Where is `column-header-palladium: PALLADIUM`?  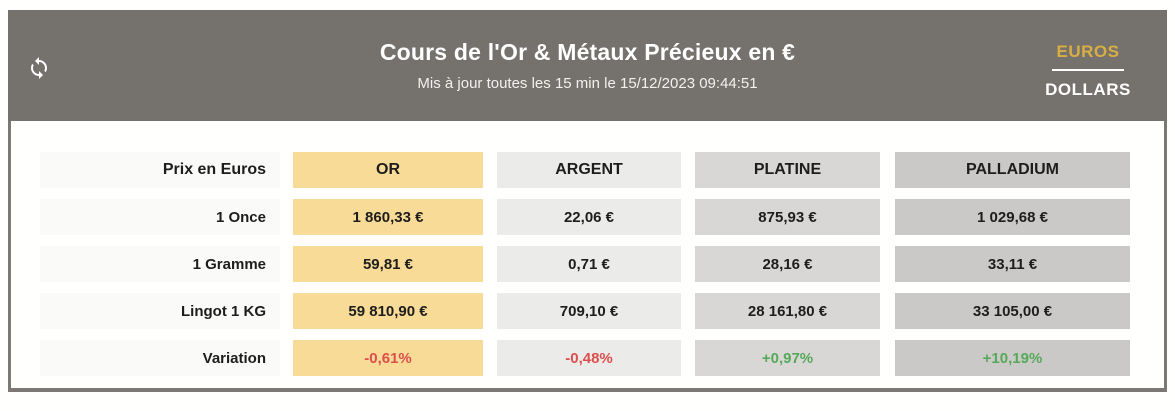
column-header-palladium: PALLADIUM is located at coordinates (1012, 170).